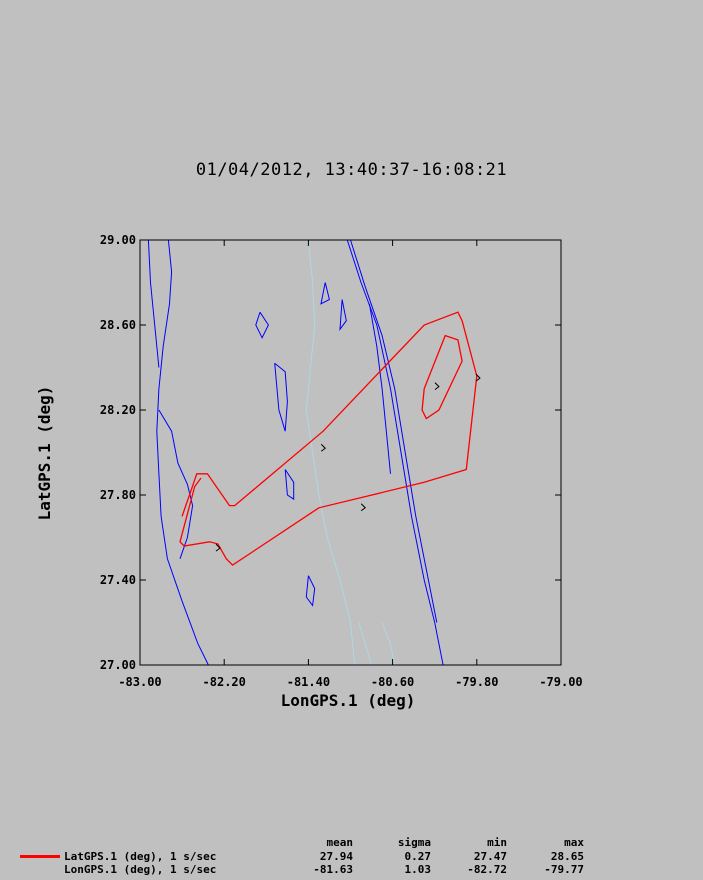 The image size is (703, 880). Describe the element at coordinates (118, 325) in the screenshot. I see `y-tick-label: 28.60` at that location.